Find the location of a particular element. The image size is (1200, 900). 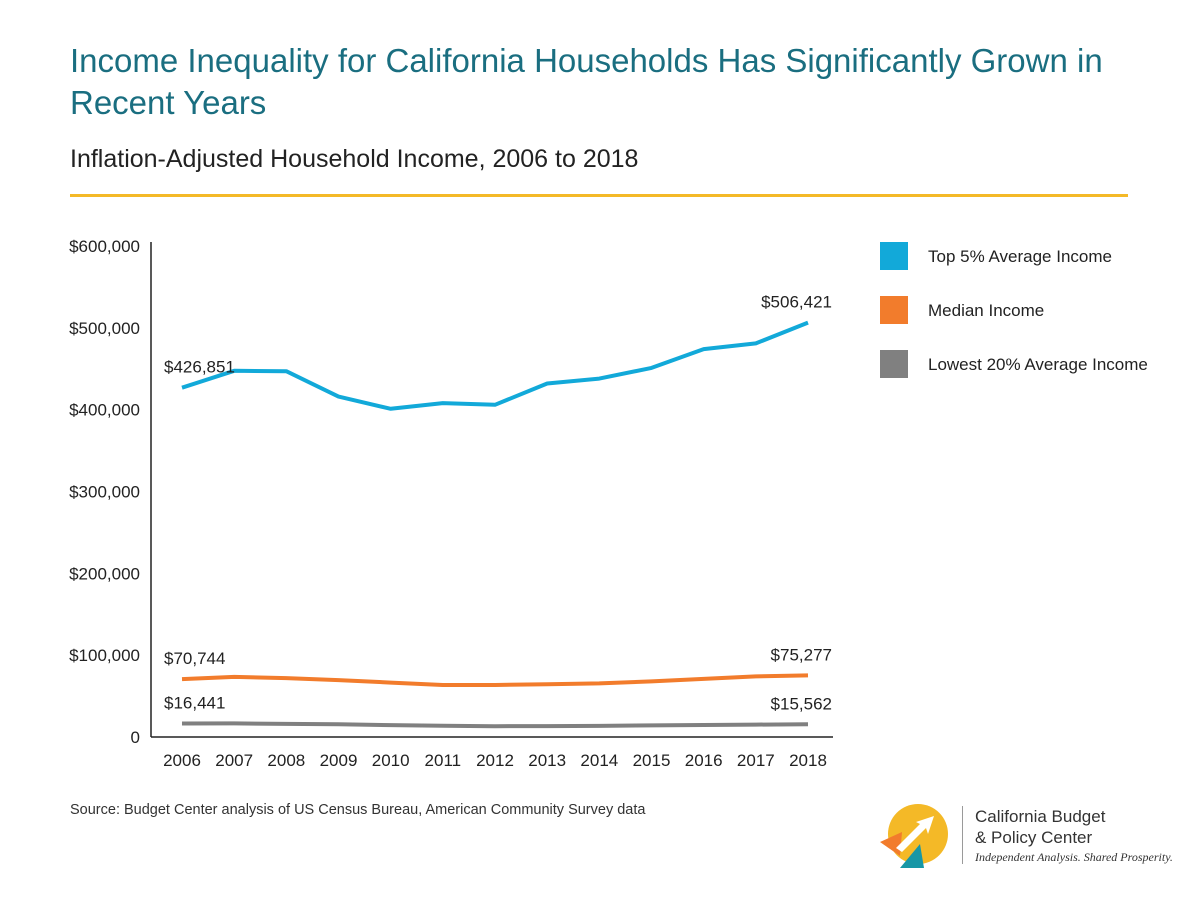

y-tick-label: $600,000 is located at coordinates (104, 246).